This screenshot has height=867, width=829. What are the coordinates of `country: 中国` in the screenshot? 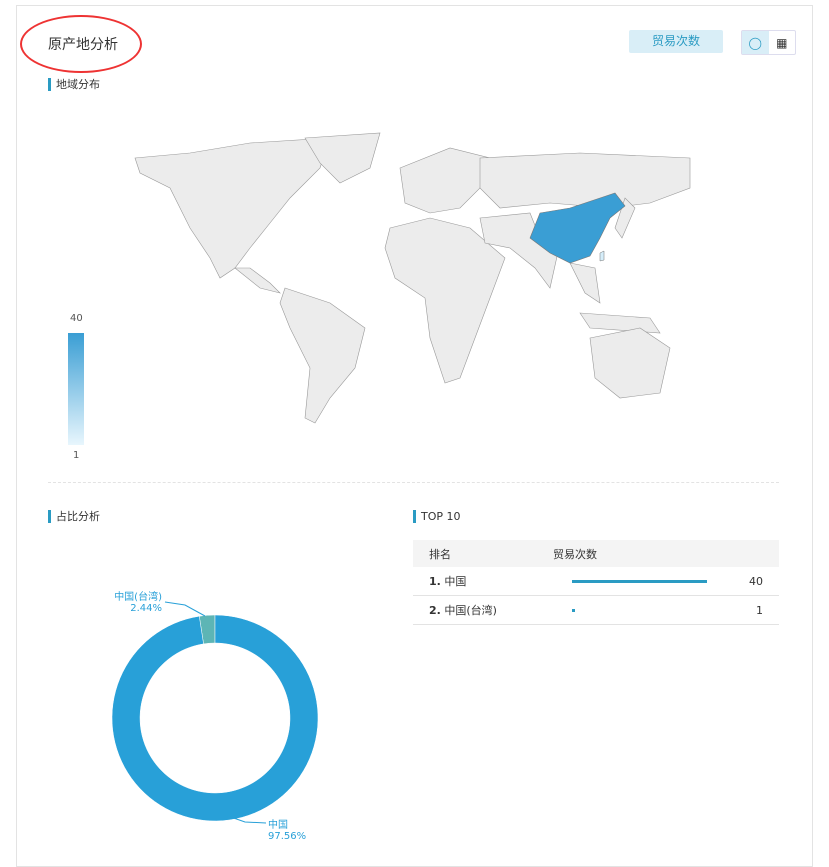 It's located at (455, 581).